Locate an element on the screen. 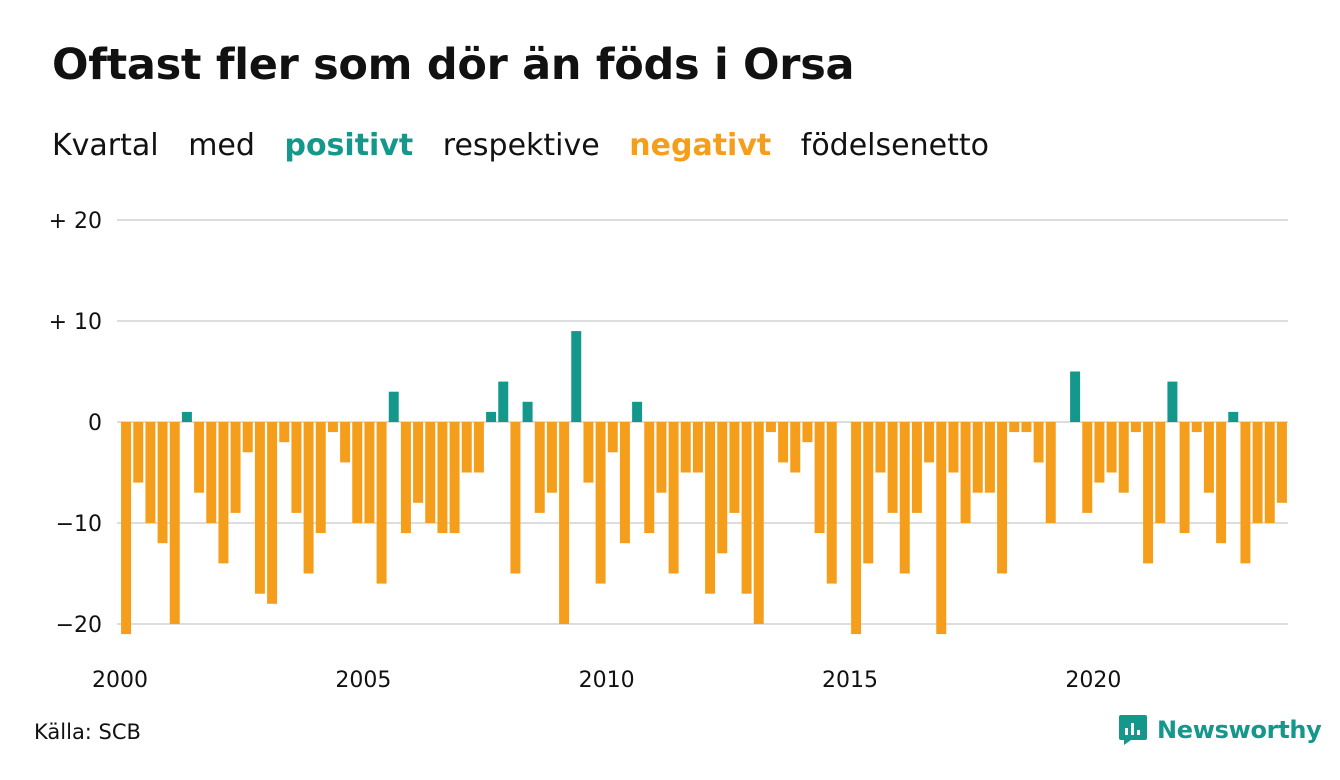  x-tick-label: 2000 is located at coordinates (120, 680).